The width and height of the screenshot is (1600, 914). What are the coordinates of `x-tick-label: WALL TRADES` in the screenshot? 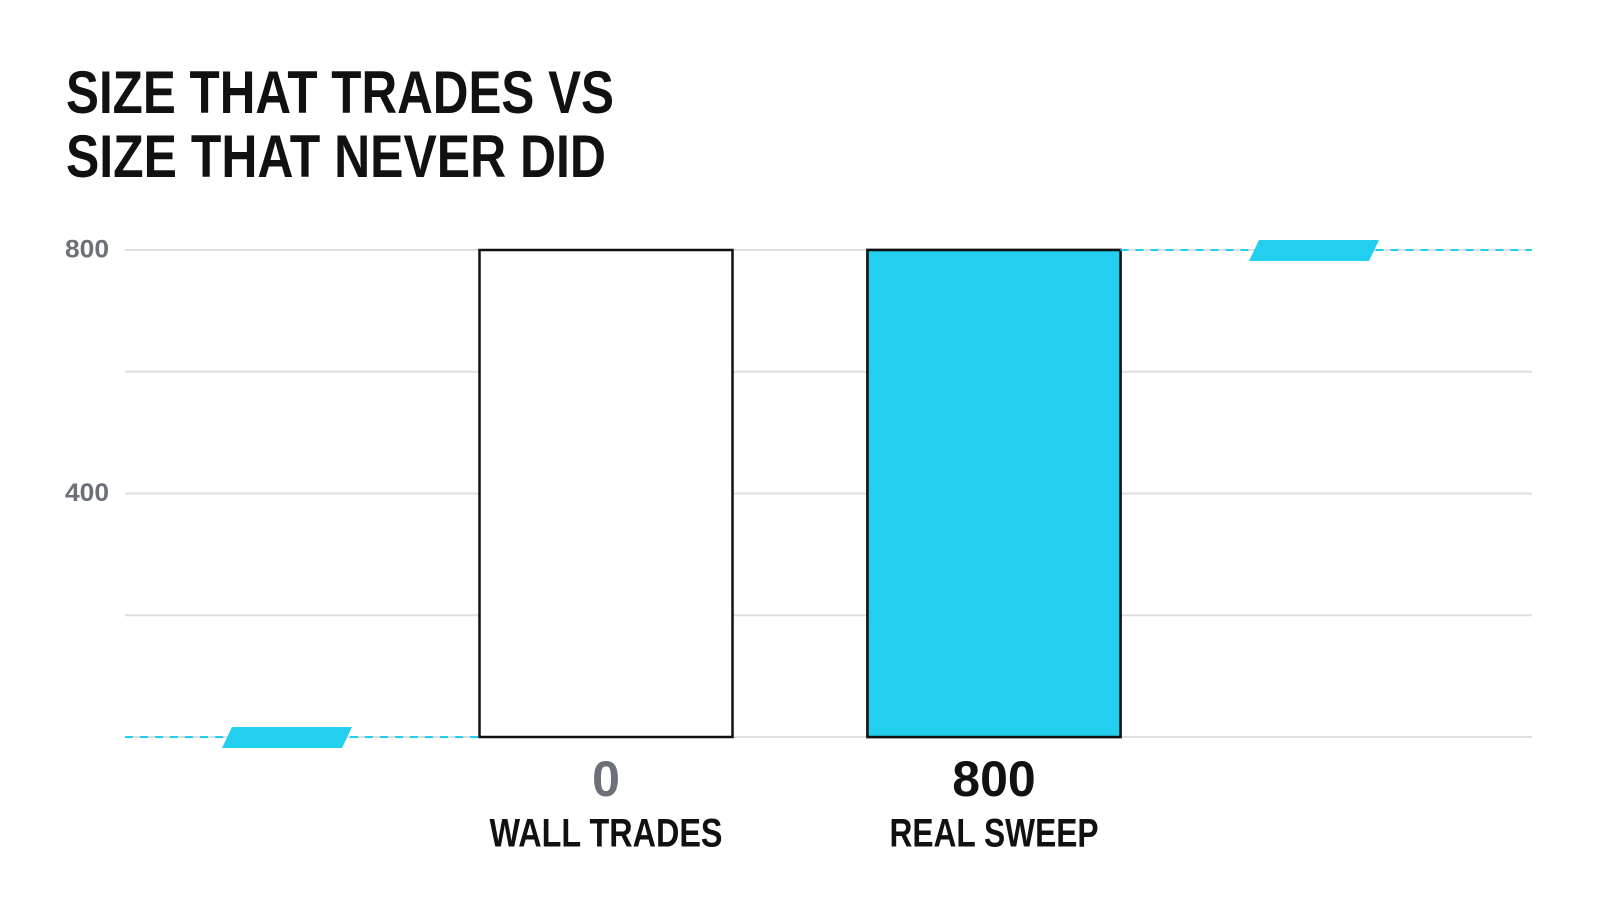 It's located at (606, 834).